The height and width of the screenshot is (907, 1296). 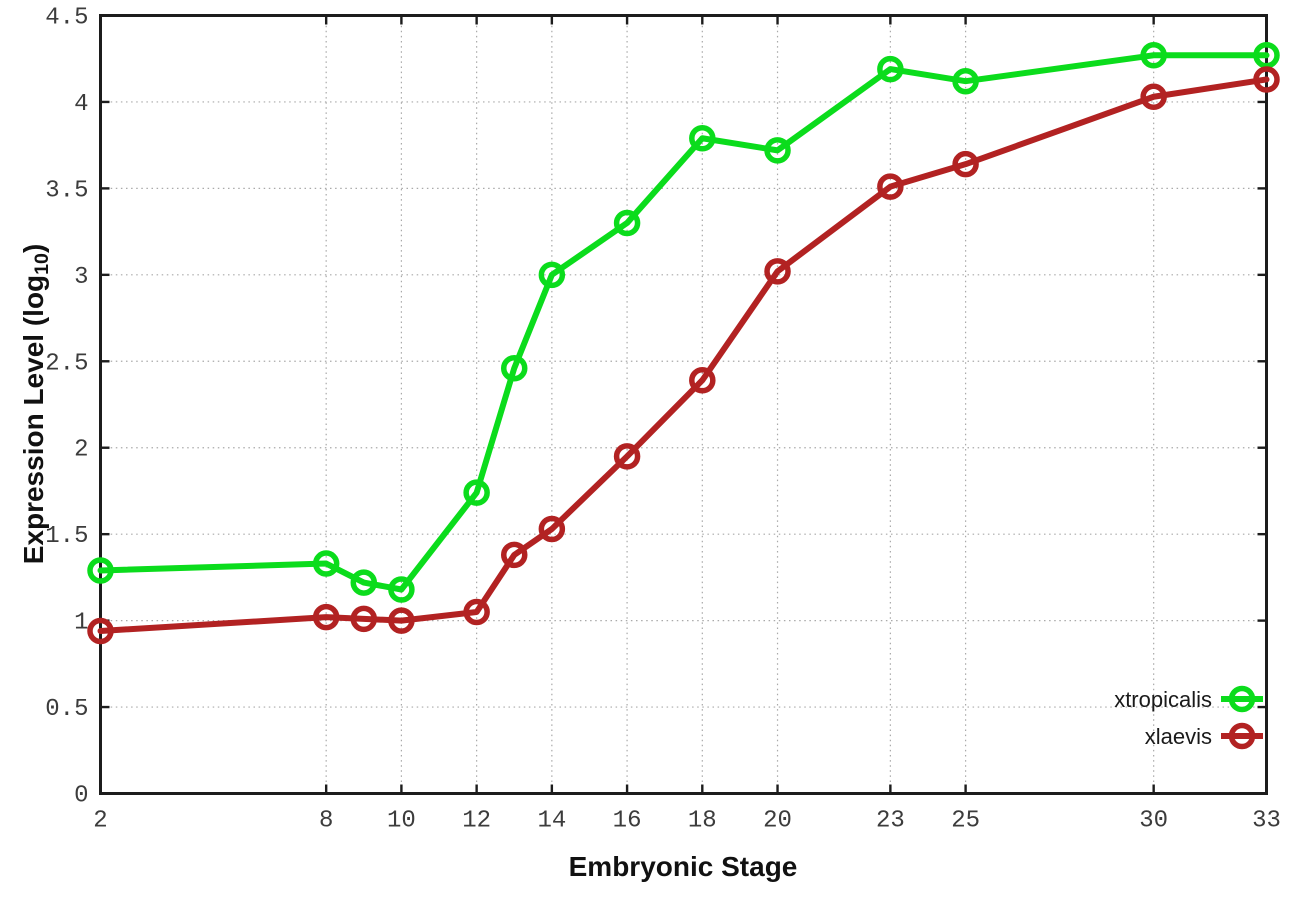 What do you see at coordinates (1163, 699) in the screenshot?
I see `legend-label-xtropicalis: xtropicalis` at bounding box center [1163, 699].